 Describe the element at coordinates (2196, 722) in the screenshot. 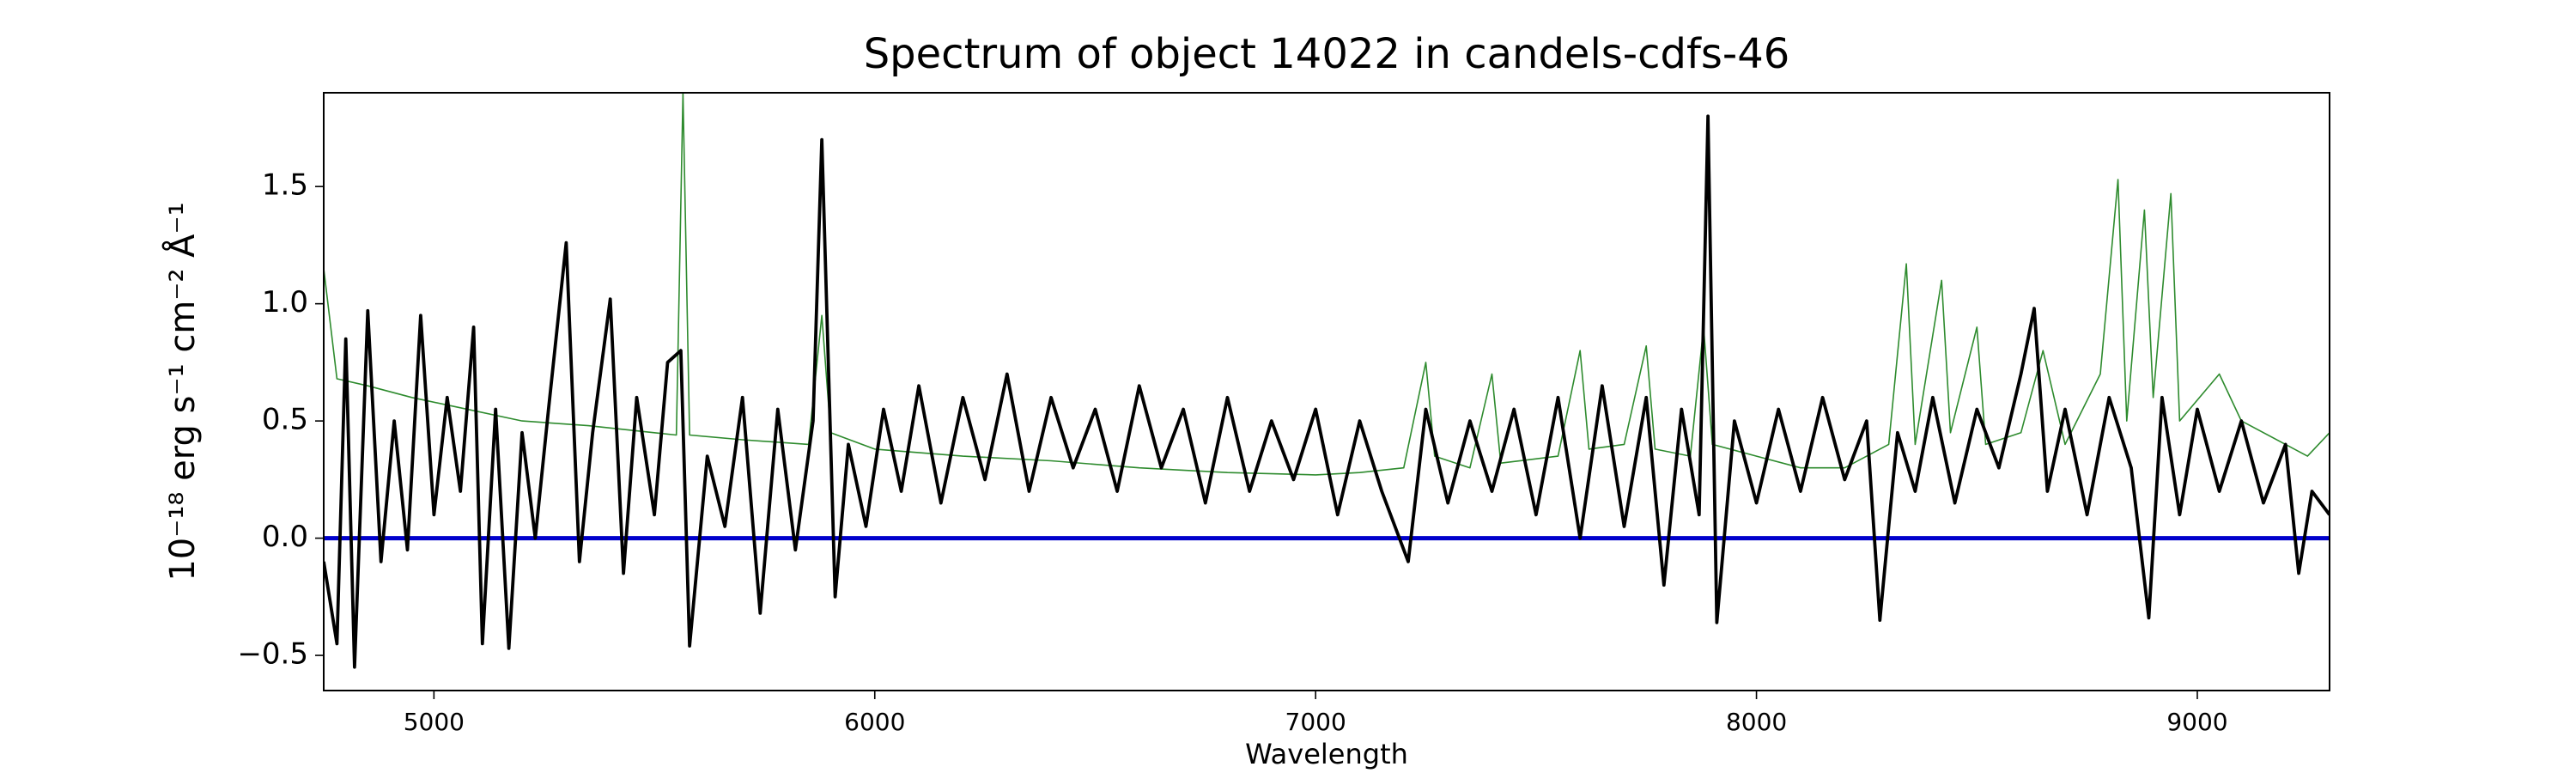

I see `x-tick-label: 9000` at that location.